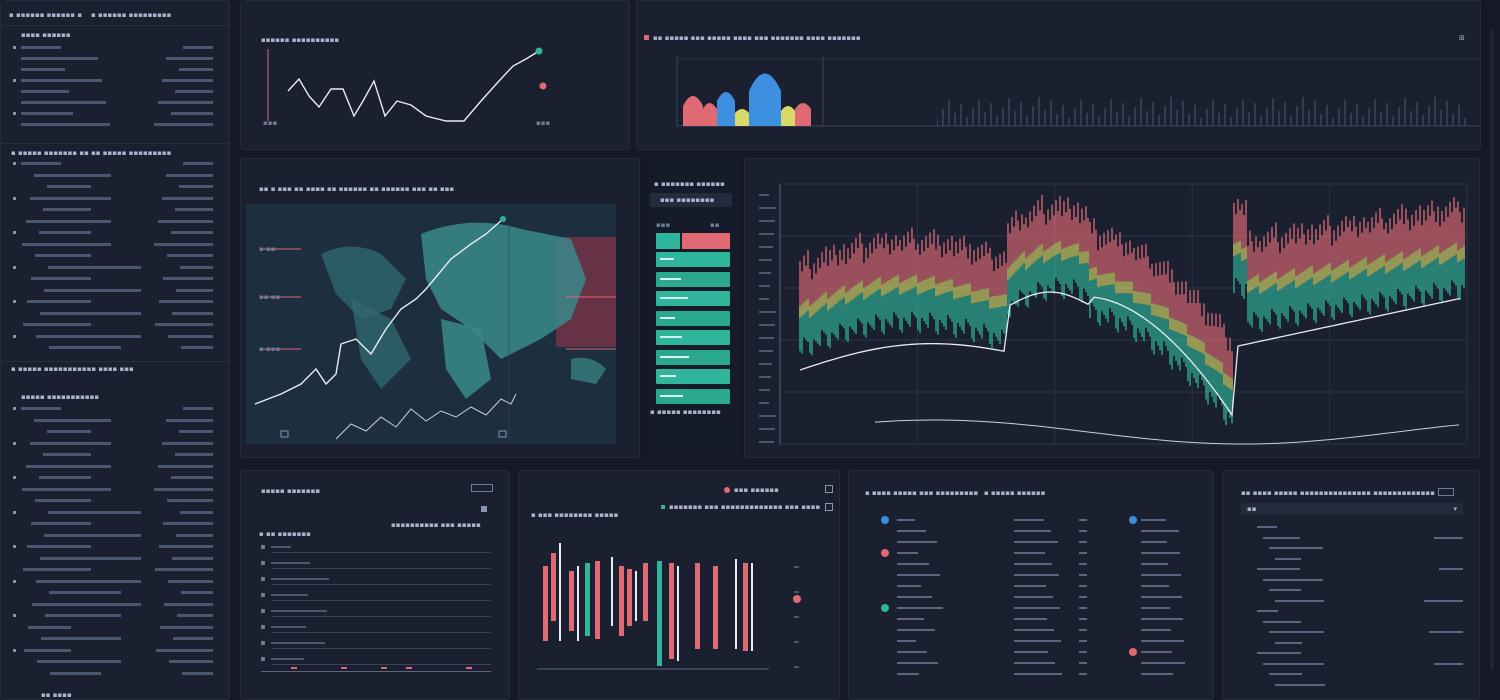  I want to click on list-item-top-red, so click(706, 241).